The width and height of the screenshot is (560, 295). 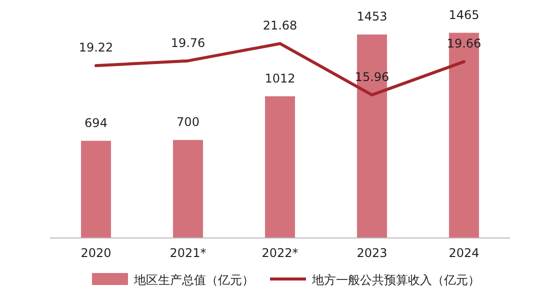 I want to click on data-label: 1012, so click(x=280, y=78).